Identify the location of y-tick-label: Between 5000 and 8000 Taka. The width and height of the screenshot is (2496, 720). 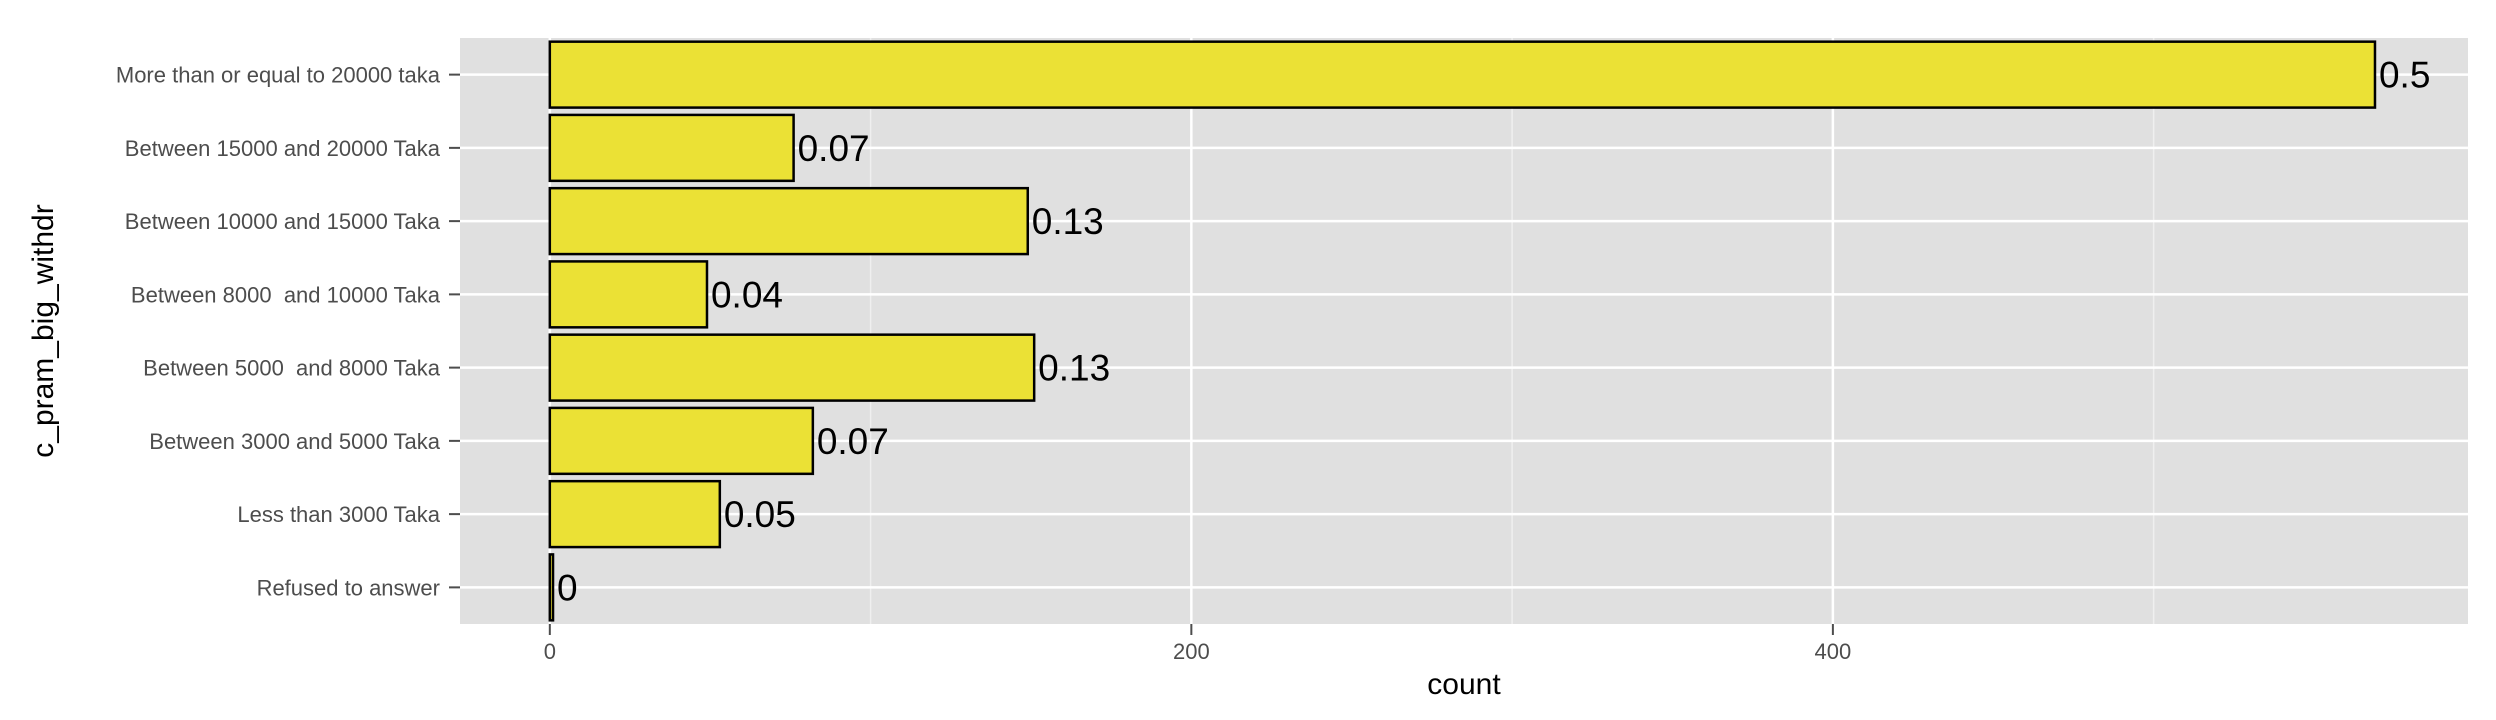
(292, 368).